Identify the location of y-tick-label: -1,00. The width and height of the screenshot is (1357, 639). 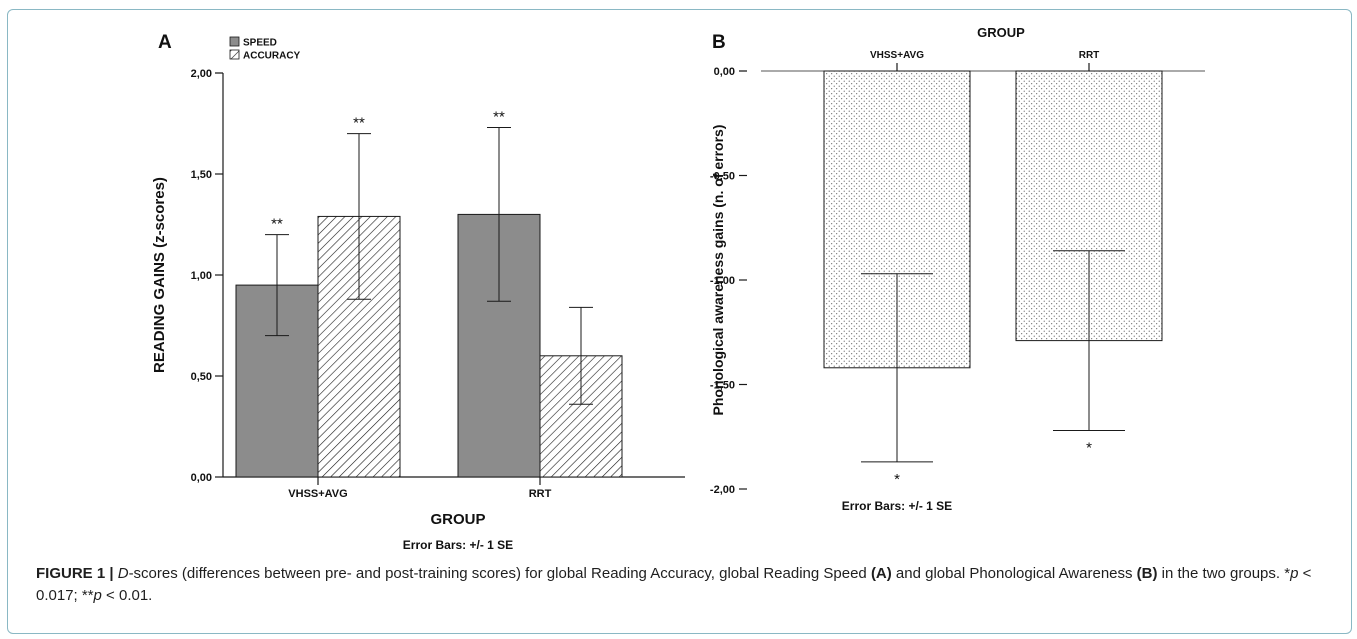
(722, 281).